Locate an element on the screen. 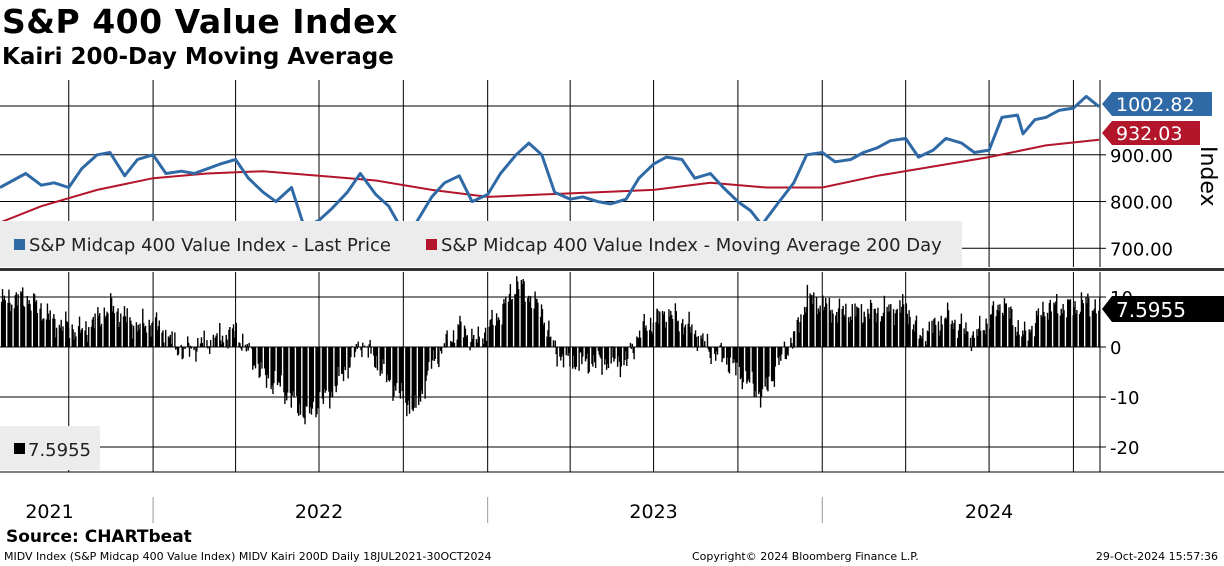 The image size is (1224, 566). top-ytick-label: 900.00 is located at coordinates (1141, 156).